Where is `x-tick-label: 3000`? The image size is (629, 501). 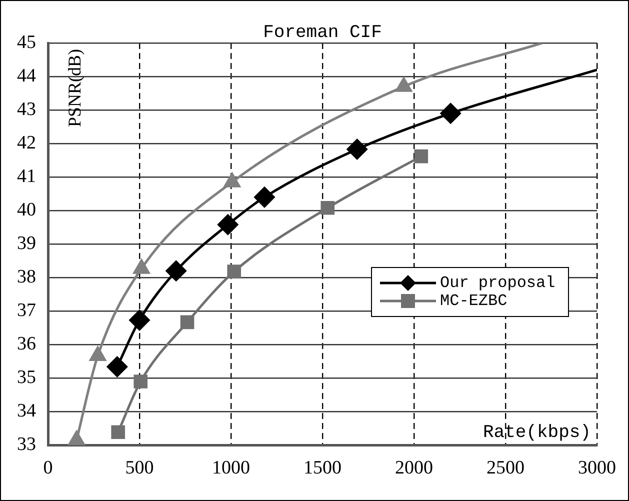 x-tick-label: 3000 is located at coordinates (597, 468).